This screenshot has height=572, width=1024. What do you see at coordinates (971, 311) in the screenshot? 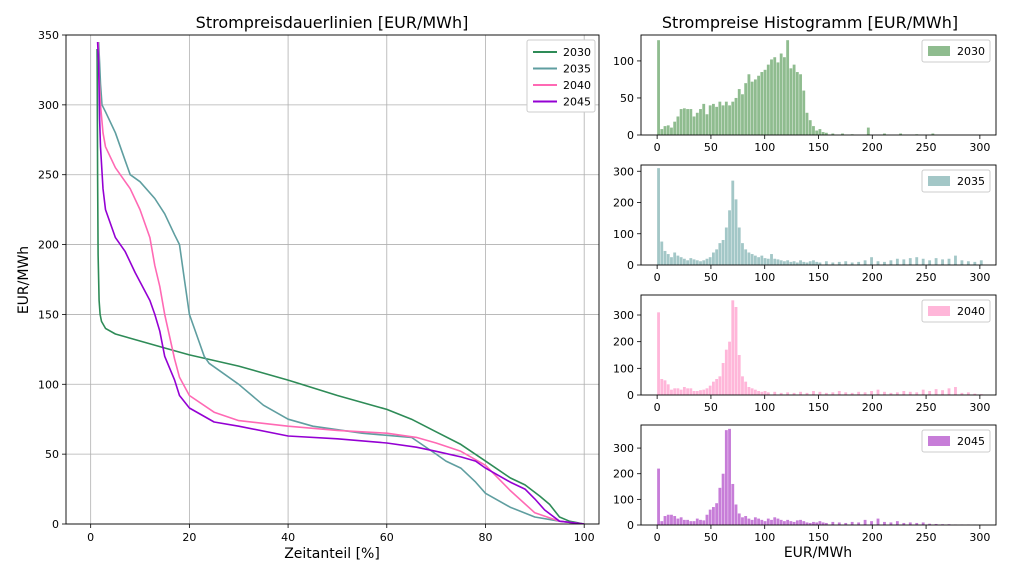
I see `histogram-legend-label: 2040` at bounding box center [971, 311].